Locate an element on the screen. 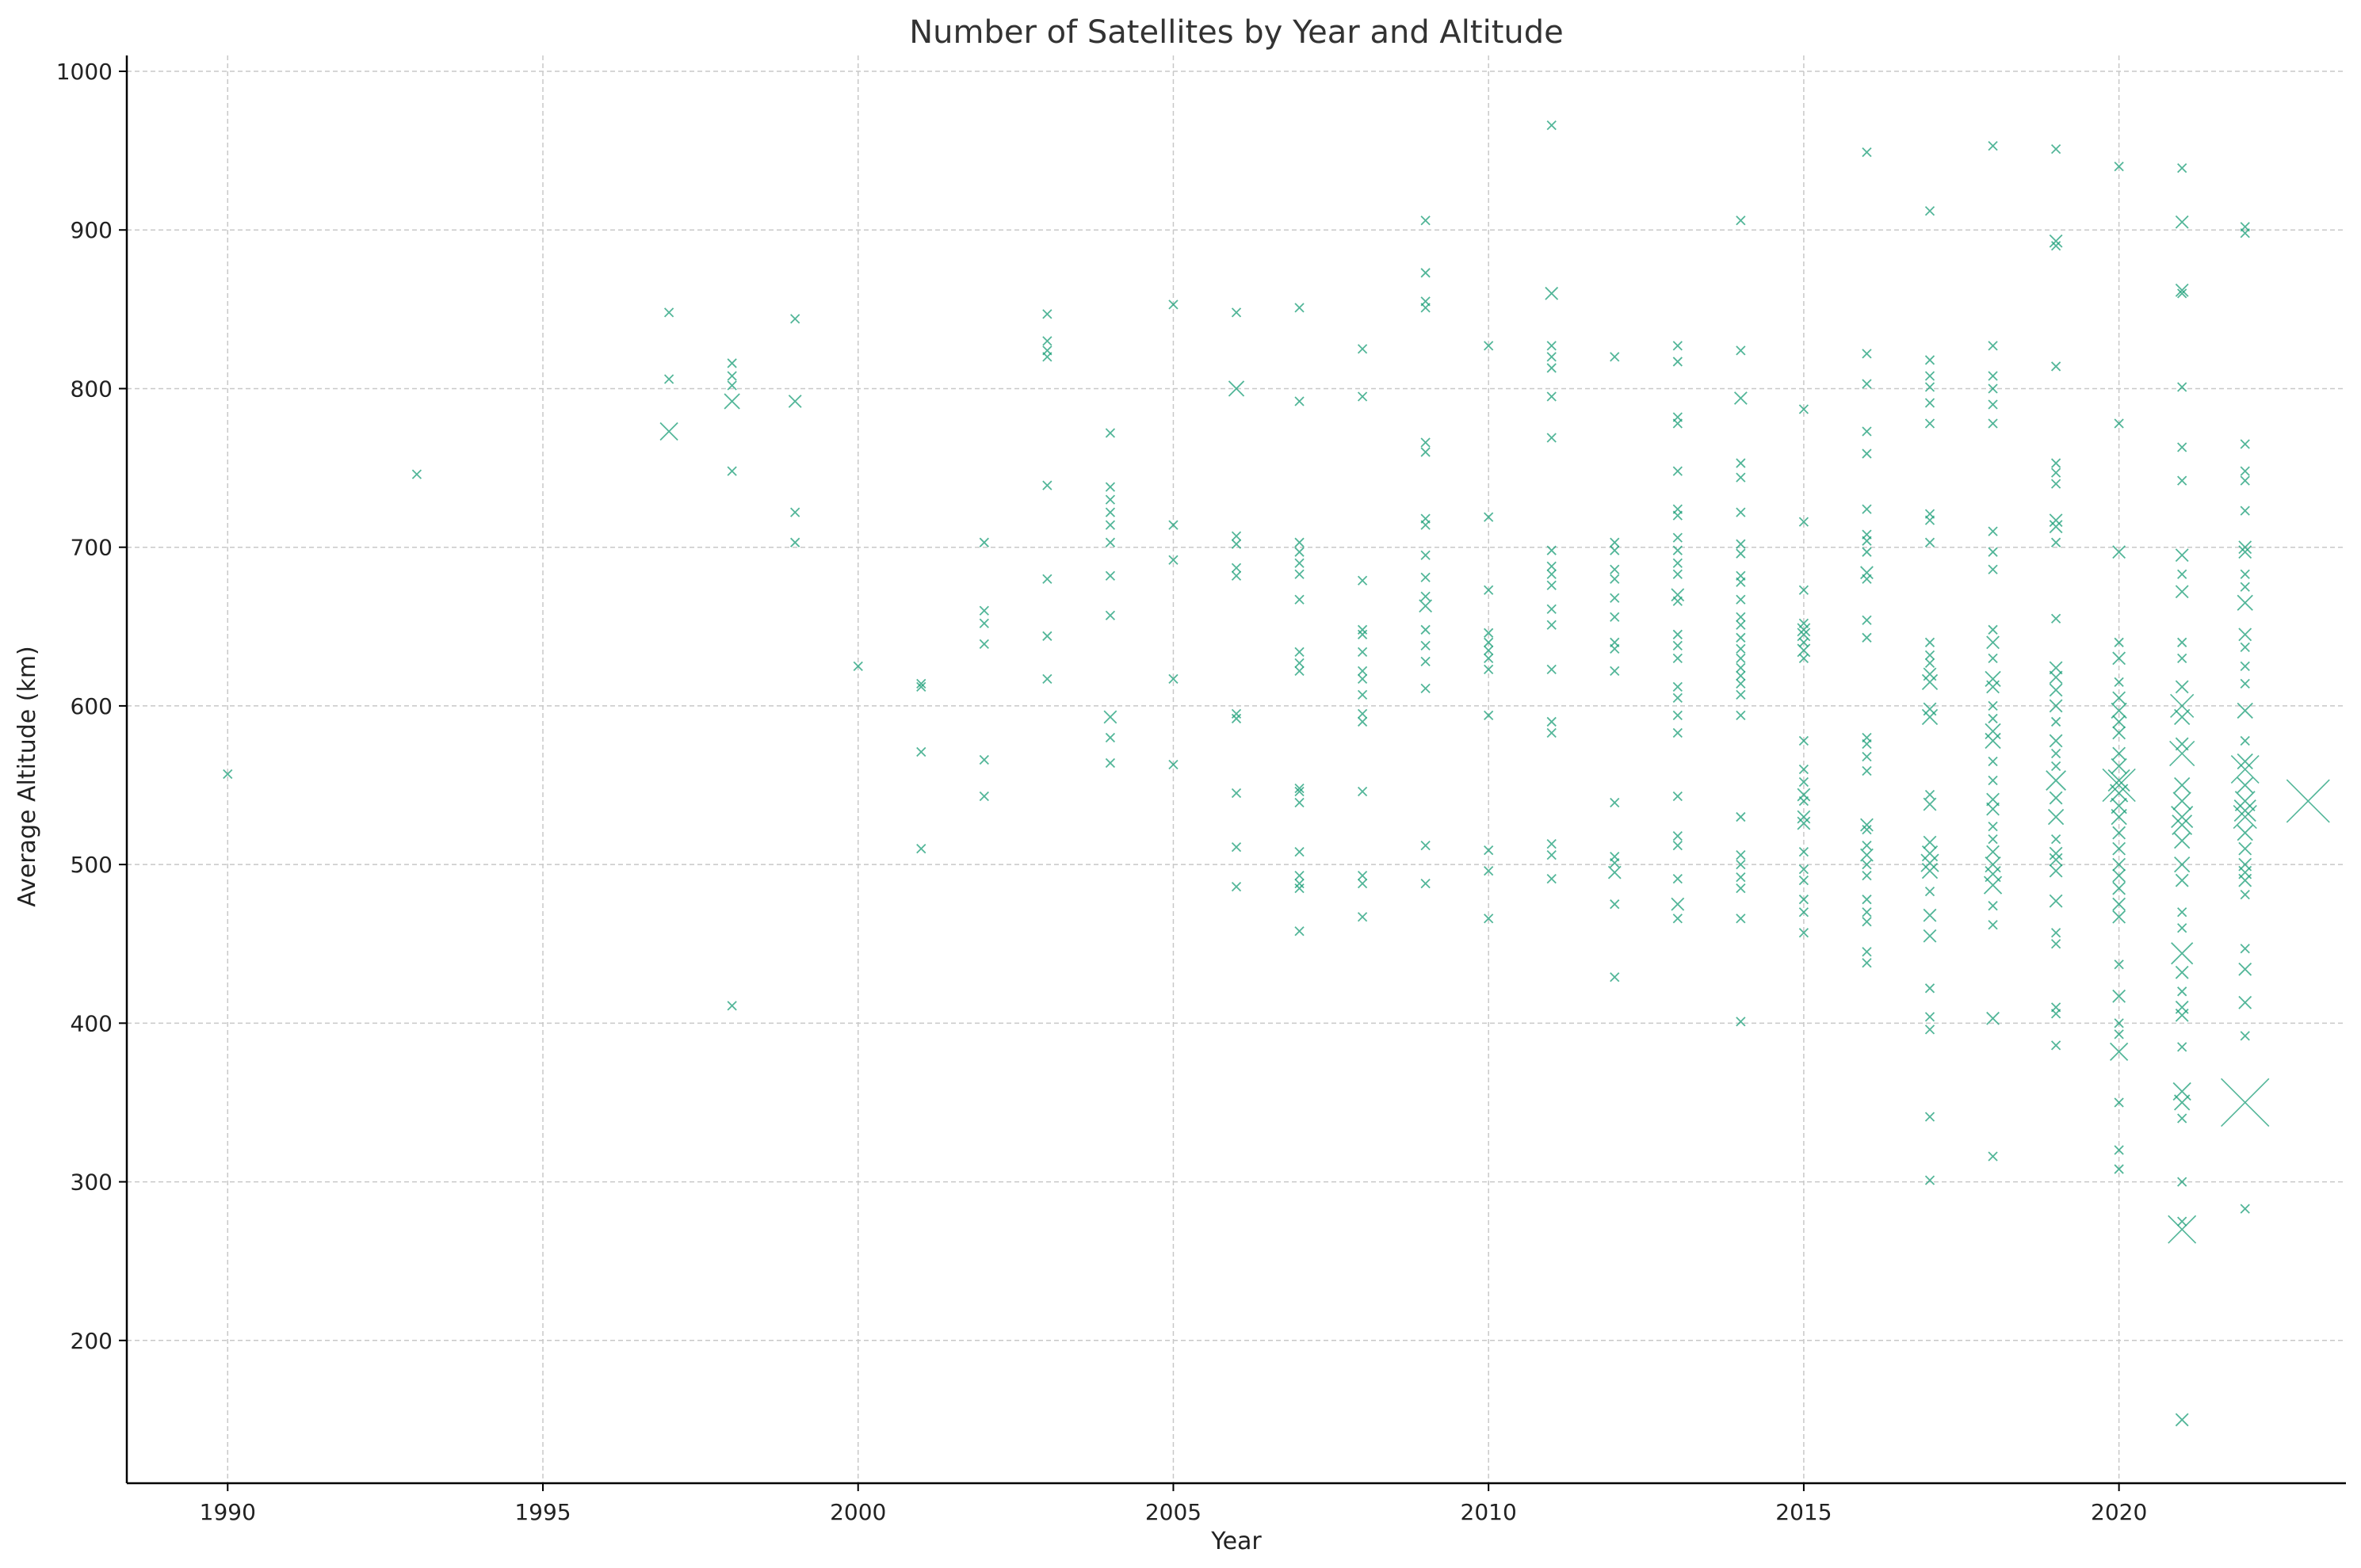 The image size is (2361, 1568). x-tick-label: 2015 is located at coordinates (1803, 1512).